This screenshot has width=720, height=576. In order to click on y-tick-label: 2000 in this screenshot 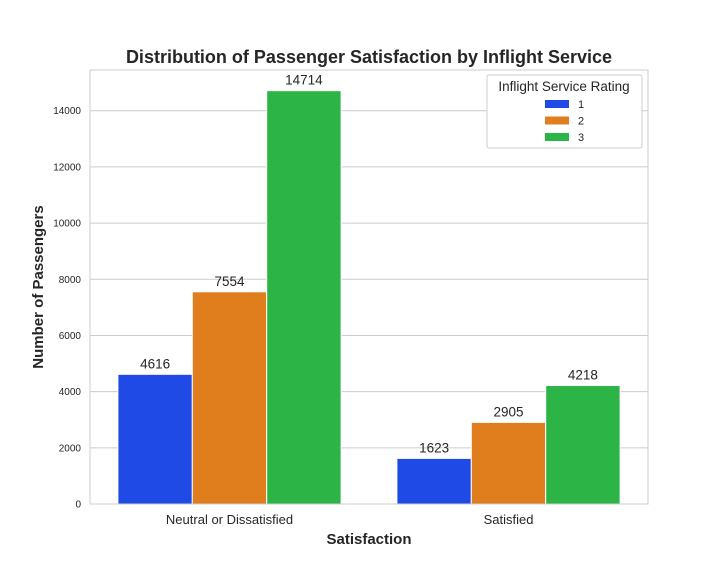, I will do `click(70, 448)`.